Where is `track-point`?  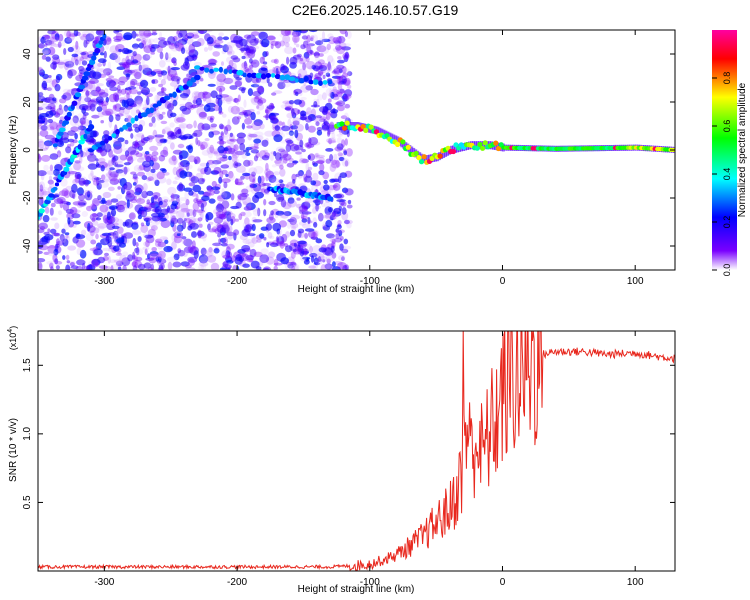 track-point is located at coordinates (480, 144).